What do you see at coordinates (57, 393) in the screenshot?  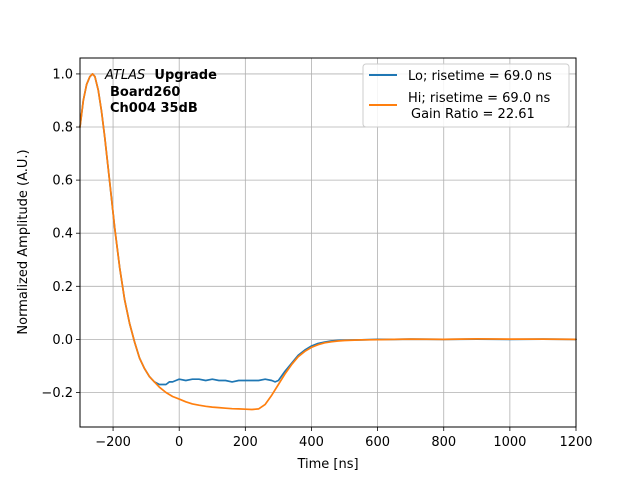 I see `y-tick-label: −0.2` at bounding box center [57, 393].